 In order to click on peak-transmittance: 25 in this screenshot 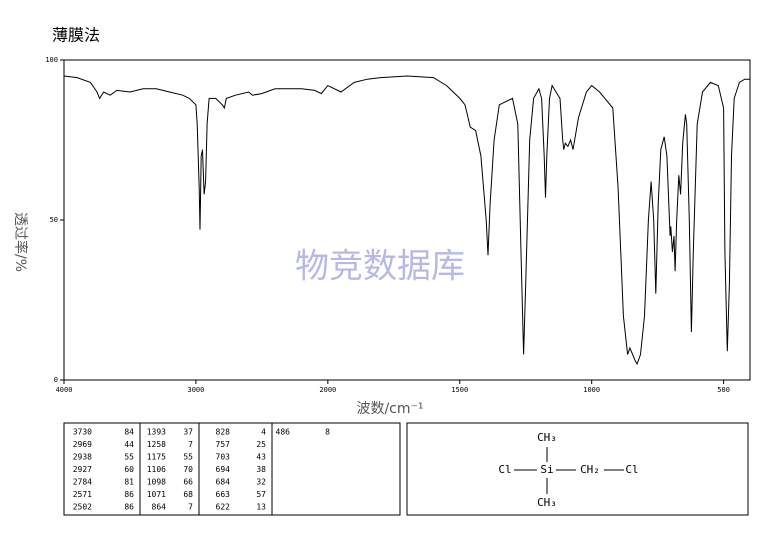, I will do `click(261, 444)`.